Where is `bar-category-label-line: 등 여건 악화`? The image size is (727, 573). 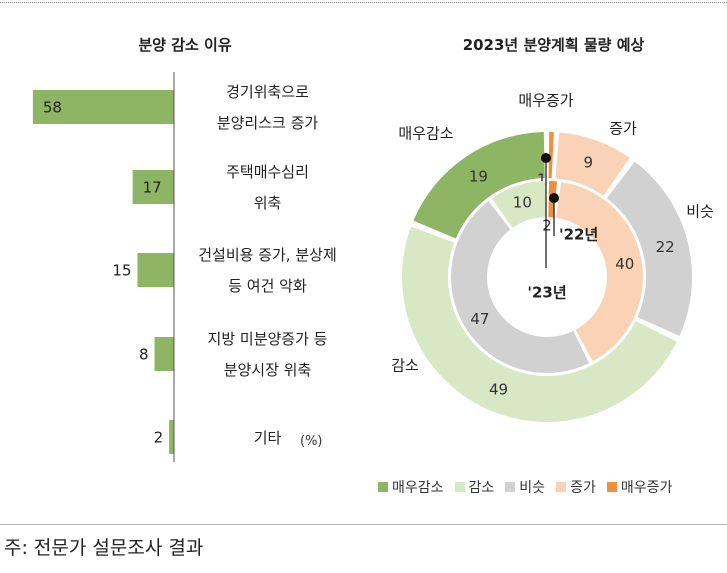 bar-category-label-line: 등 여건 악화 is located at coordinates (267, 286).